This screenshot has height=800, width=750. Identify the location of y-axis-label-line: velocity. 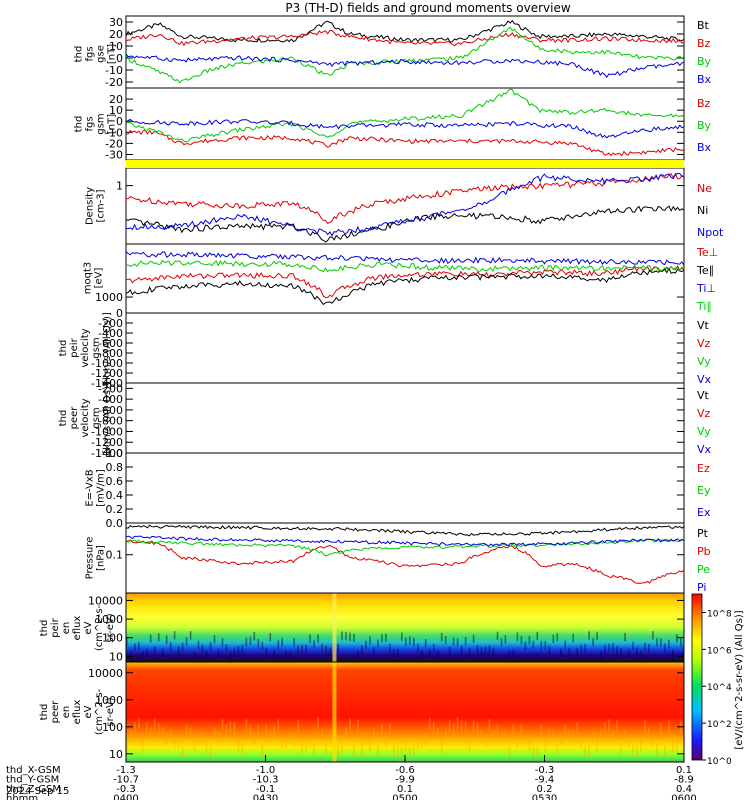
(85, 417).